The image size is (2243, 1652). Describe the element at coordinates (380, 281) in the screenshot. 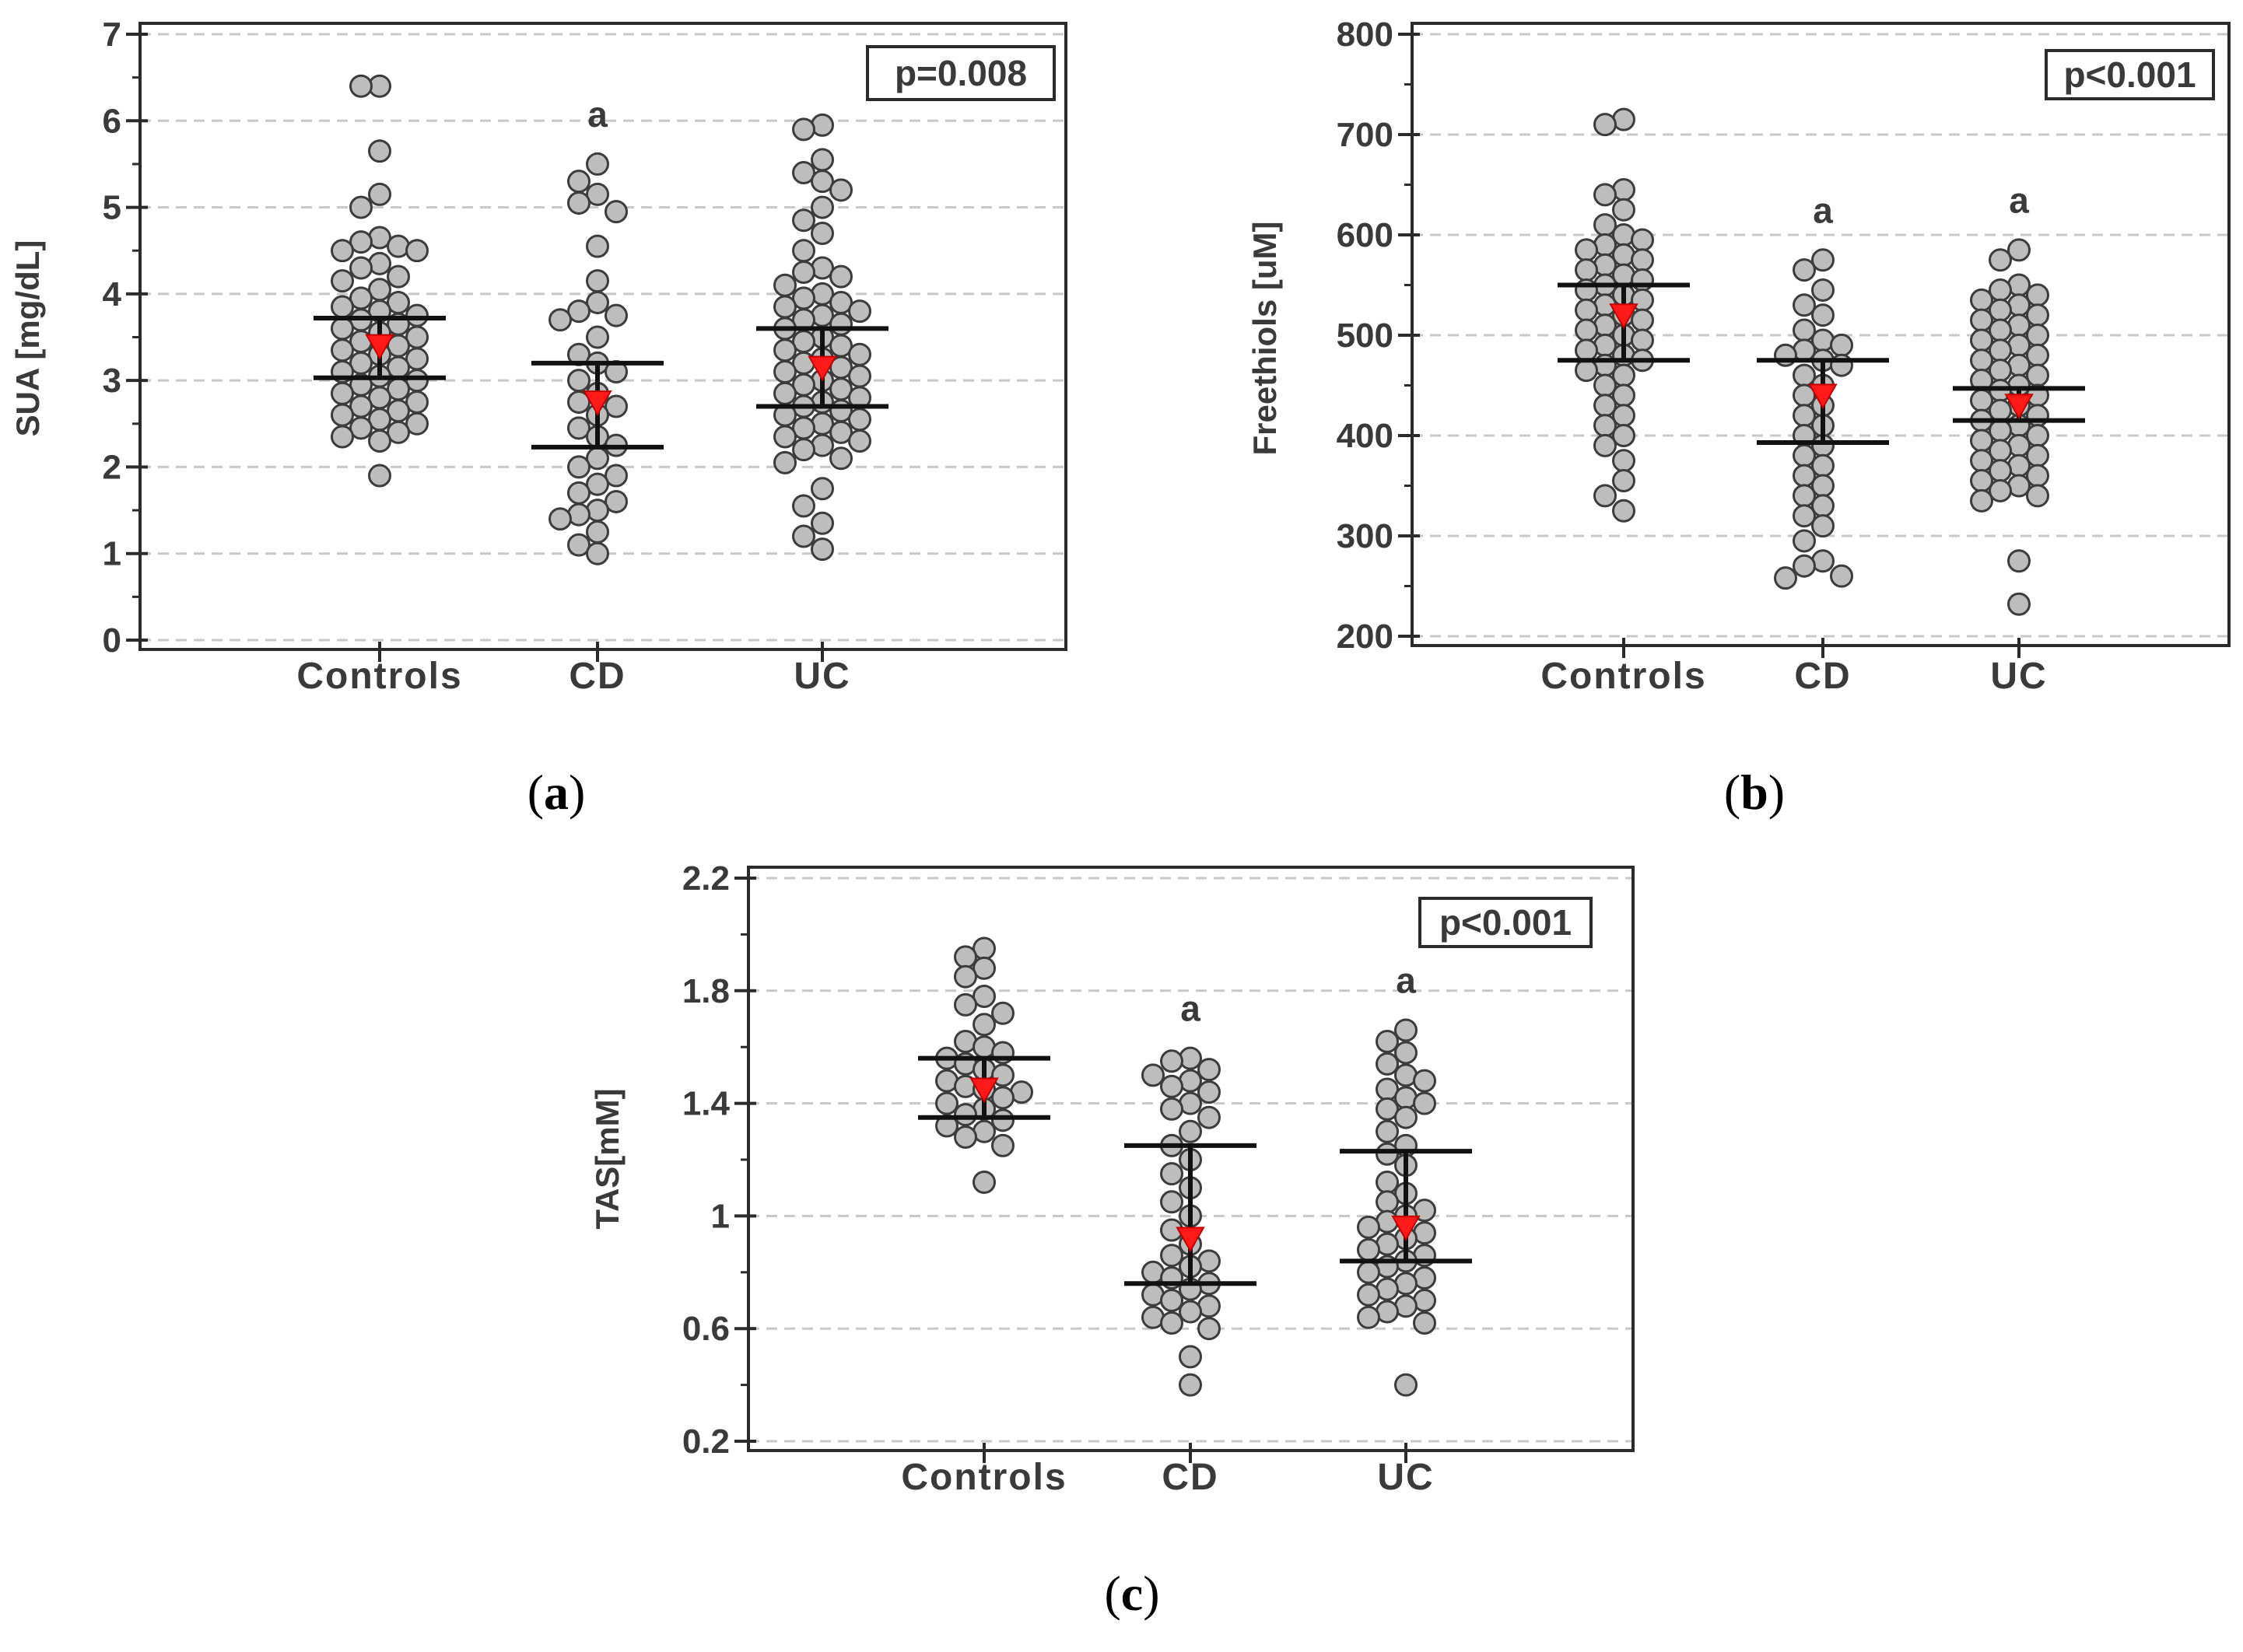

I see `group-controls` at that location.